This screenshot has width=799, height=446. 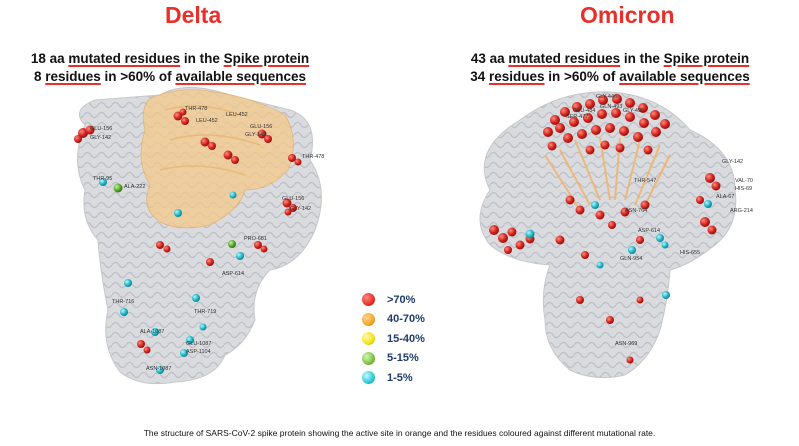 I want to click on legend-label: 15-40%, so click(x=406, y=338).